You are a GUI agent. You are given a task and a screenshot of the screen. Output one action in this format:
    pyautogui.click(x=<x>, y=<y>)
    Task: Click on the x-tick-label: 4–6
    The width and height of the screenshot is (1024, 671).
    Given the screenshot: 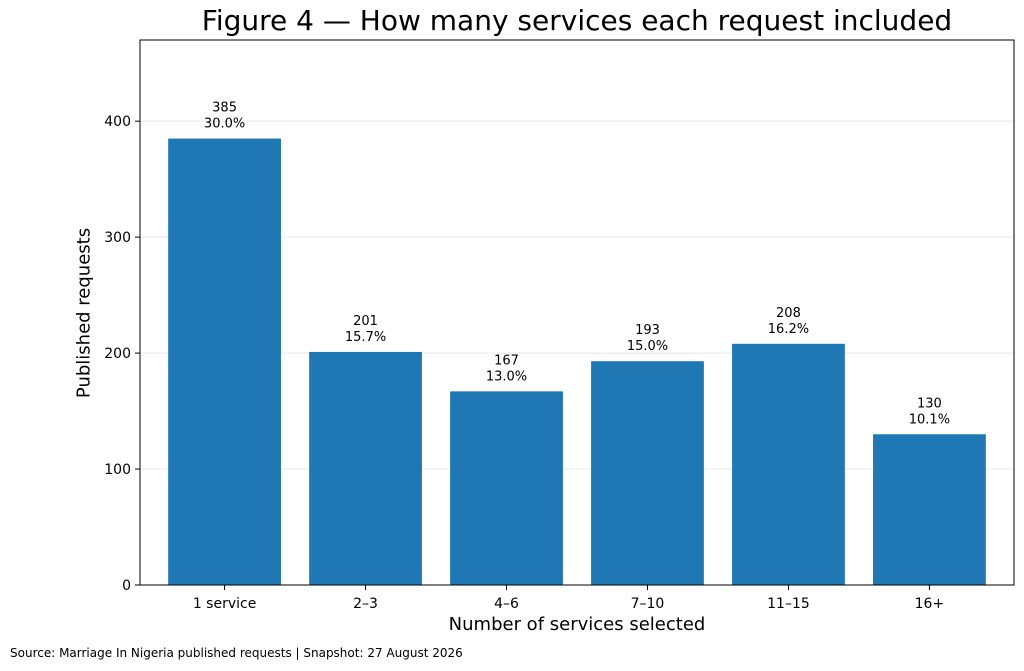 What is the action you would take?
    pyautogui.click(x=506, y=604)
    